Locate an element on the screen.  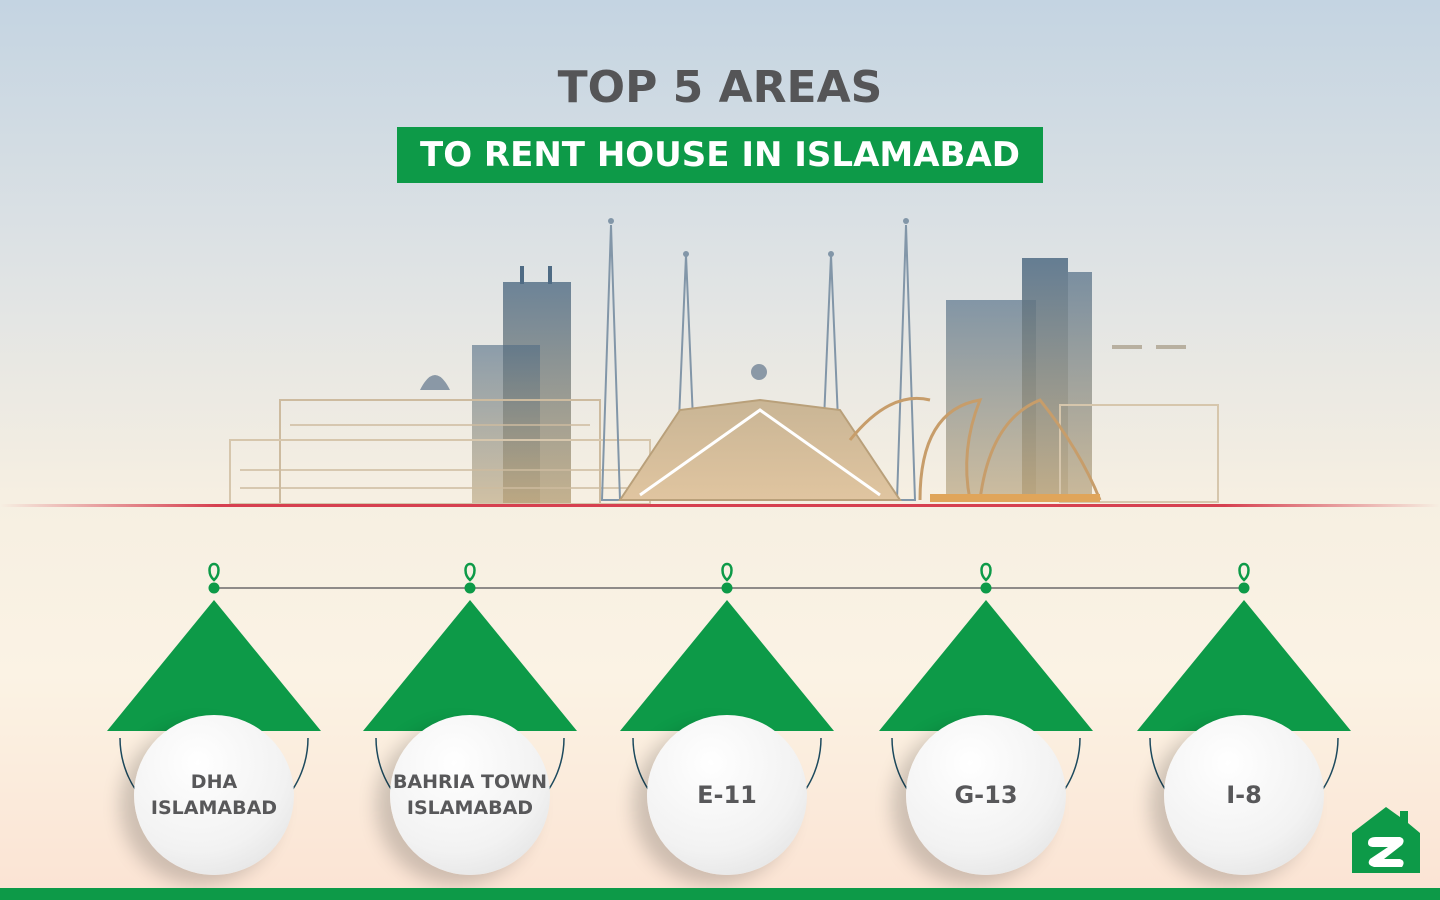
area-name-line1: G-13 is located at coordinates (986, 795).